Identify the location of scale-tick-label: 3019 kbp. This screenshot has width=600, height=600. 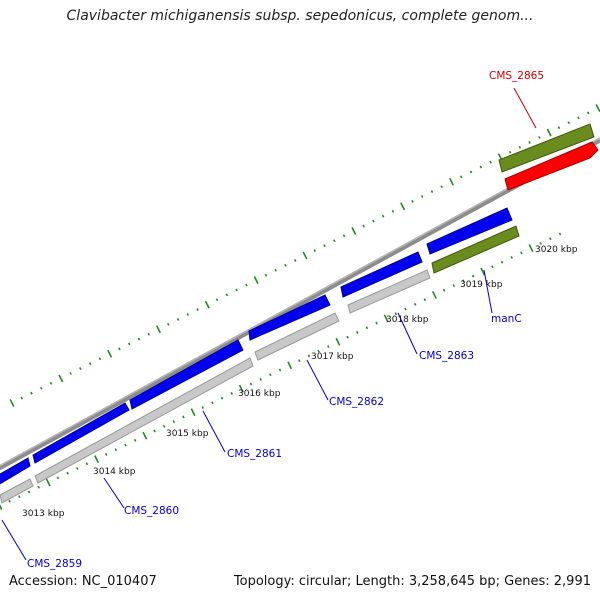
(481, 285).